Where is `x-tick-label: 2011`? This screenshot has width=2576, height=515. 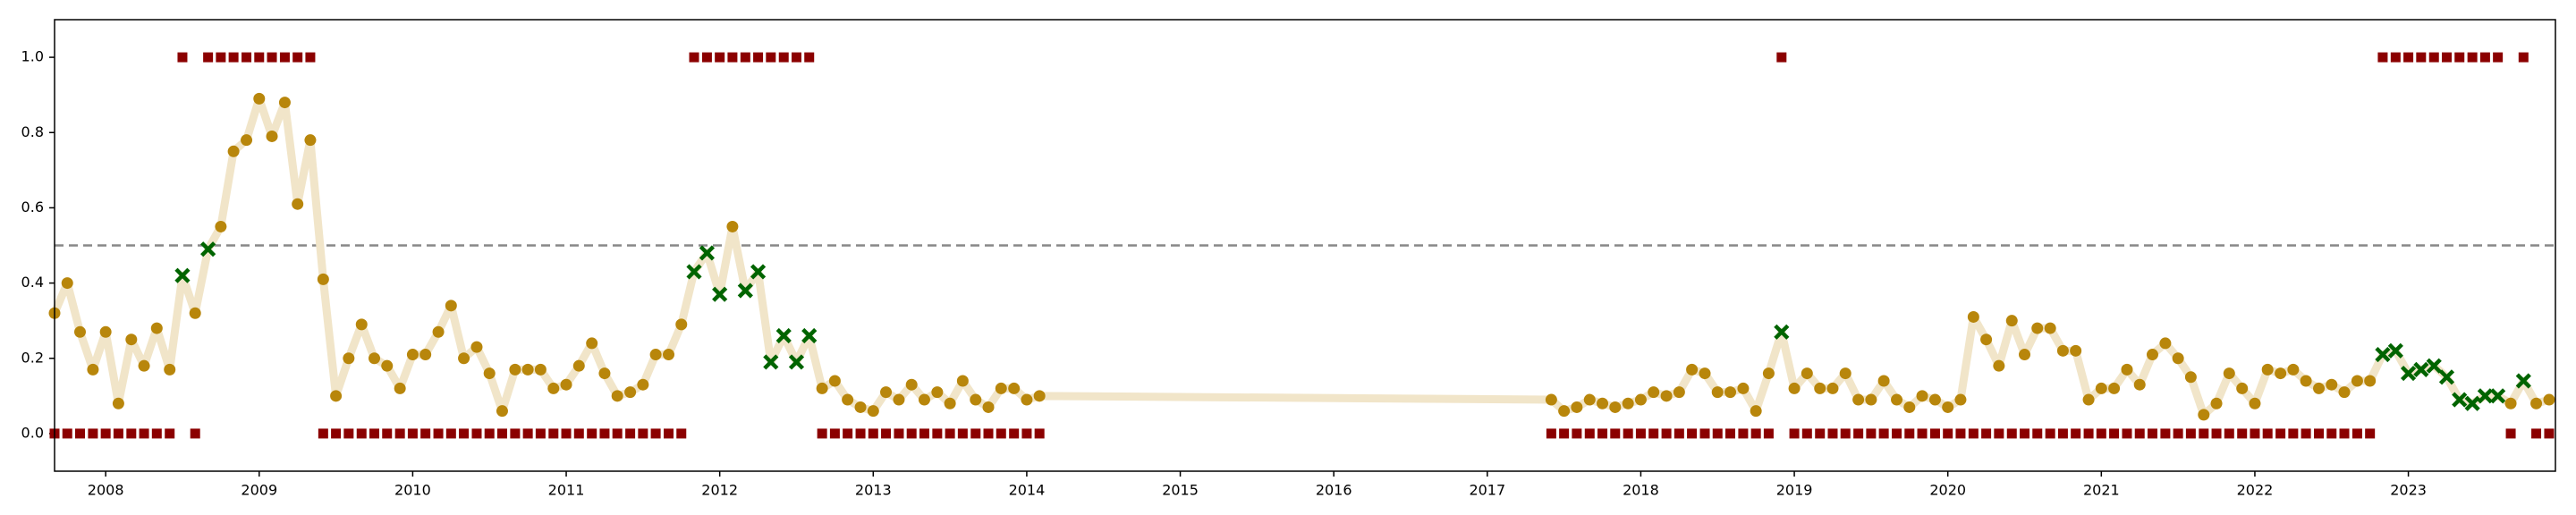 x-tick-label: 2011 is located at coordinates (566, 490).